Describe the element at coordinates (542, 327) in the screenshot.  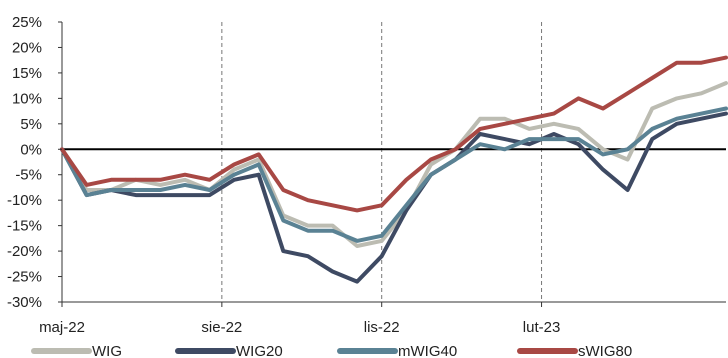
I see `x-tick-label: lut-23` at that location.